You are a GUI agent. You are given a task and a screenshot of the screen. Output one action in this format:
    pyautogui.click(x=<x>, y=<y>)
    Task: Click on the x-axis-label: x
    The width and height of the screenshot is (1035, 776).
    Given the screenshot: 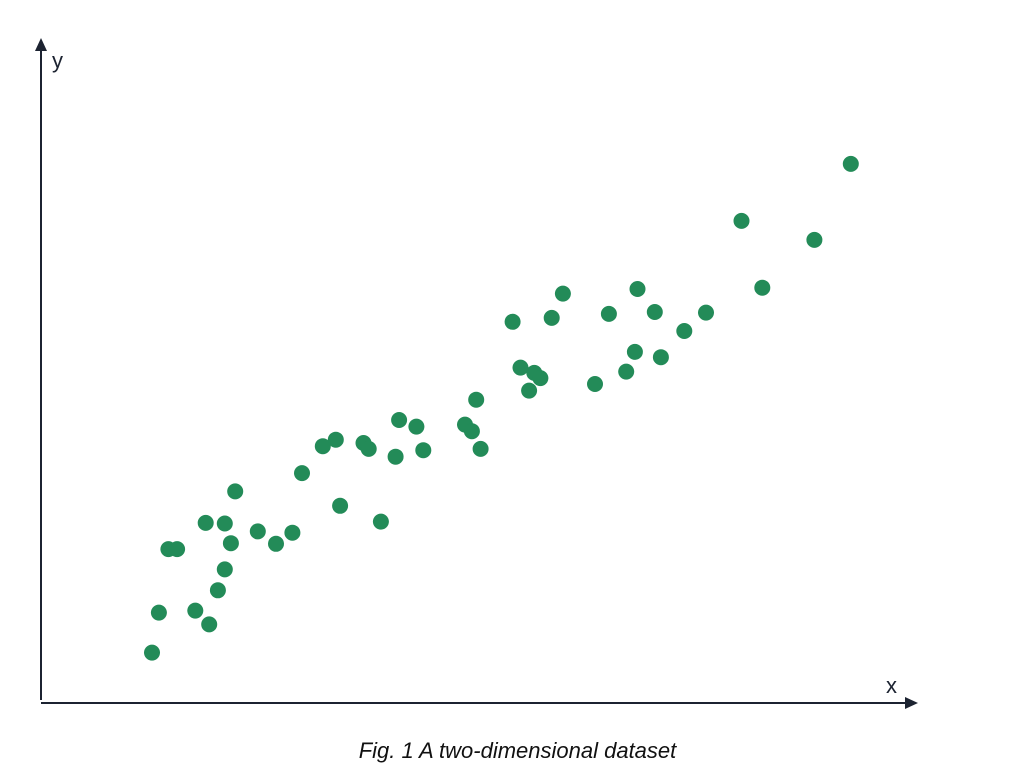 What is the action you would take?
    pyautogui.click(x=891, y=685)
    